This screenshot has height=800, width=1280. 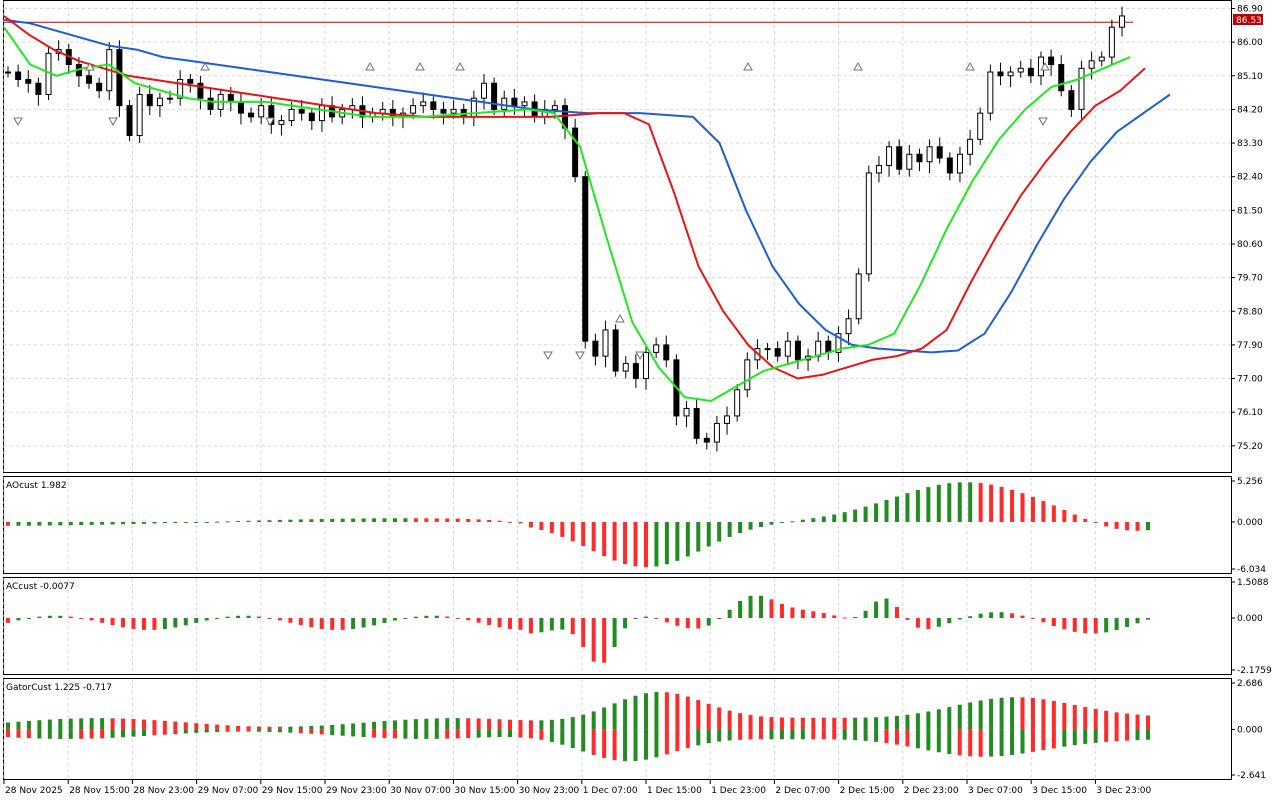 What do you see at coordinates (484, 791) in the screenshot?
I see `time-tick-label: 30 Nov 15:00` at bounding box center [484, 791].